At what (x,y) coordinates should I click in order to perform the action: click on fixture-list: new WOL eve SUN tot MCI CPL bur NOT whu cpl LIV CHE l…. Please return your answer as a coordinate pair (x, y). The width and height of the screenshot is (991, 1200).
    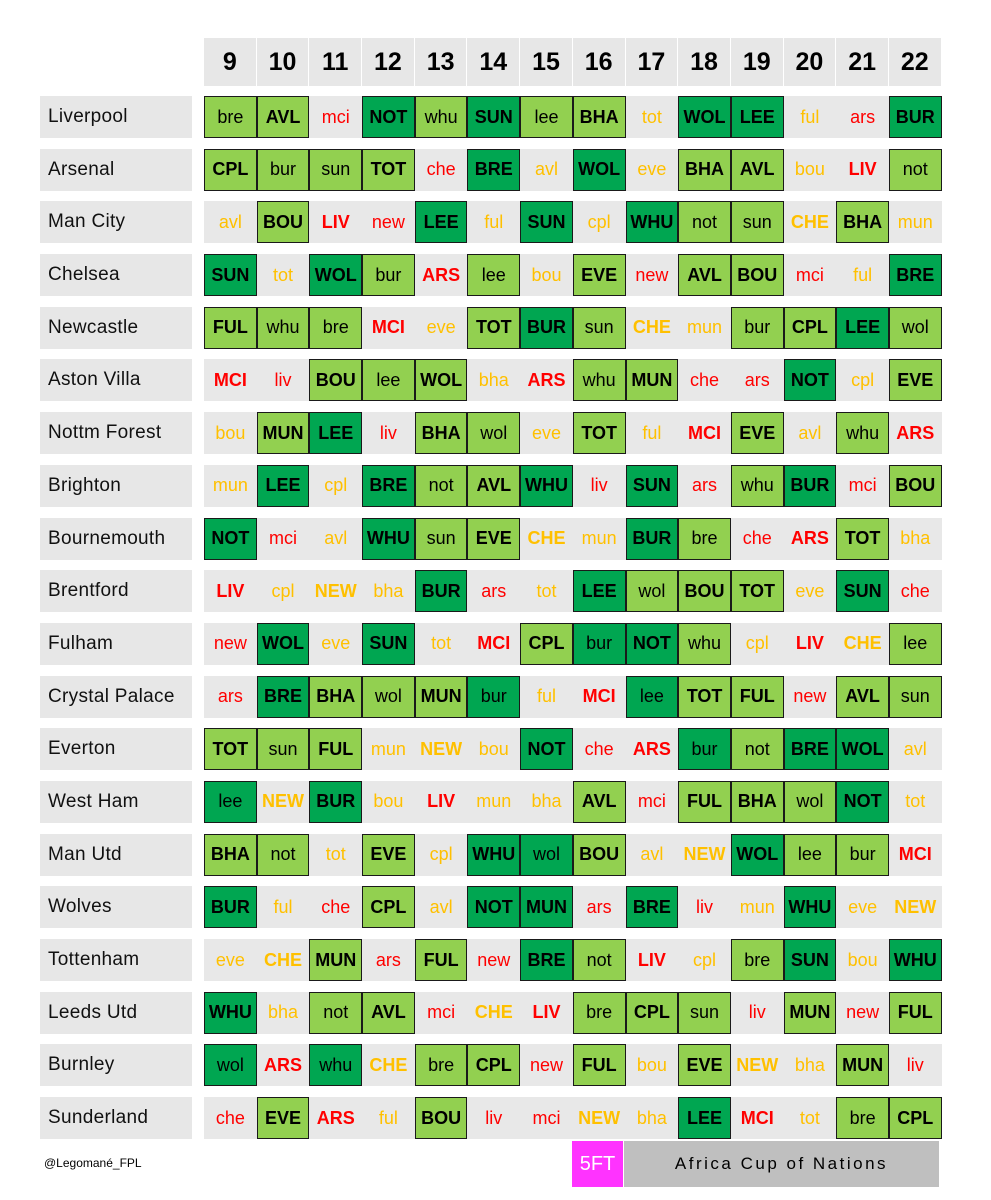
    Looking at the image, I should click on (573, 643).